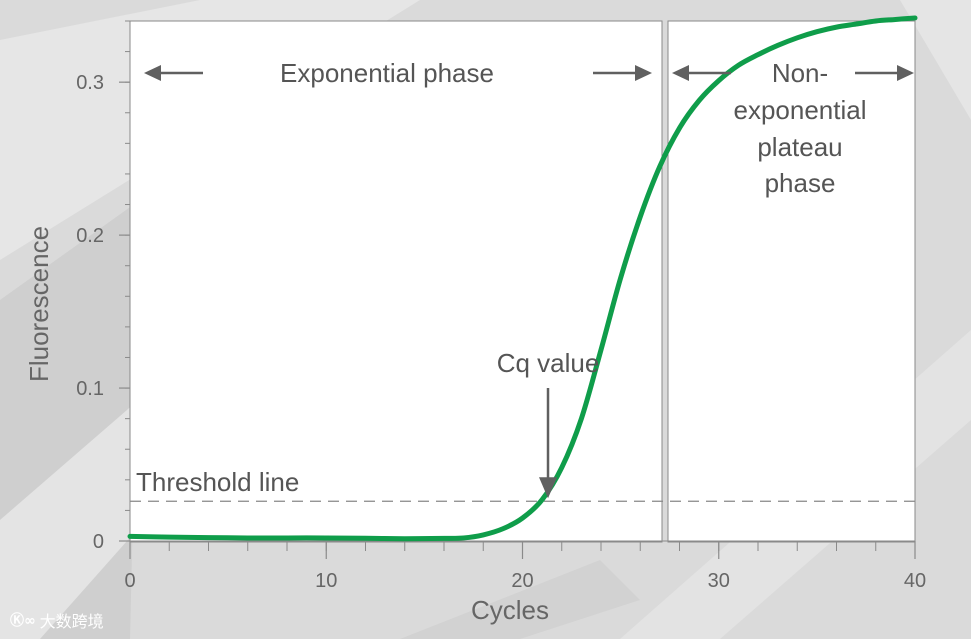  I want to click on y-tick-label: 0.2, so click(90, 236).